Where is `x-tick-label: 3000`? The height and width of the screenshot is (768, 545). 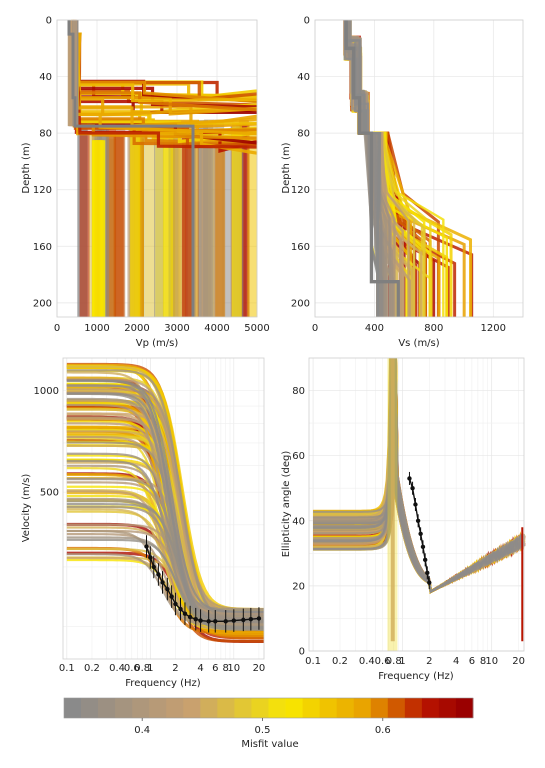
x-tick-label: 3000 is located at coordinates (176, 328).